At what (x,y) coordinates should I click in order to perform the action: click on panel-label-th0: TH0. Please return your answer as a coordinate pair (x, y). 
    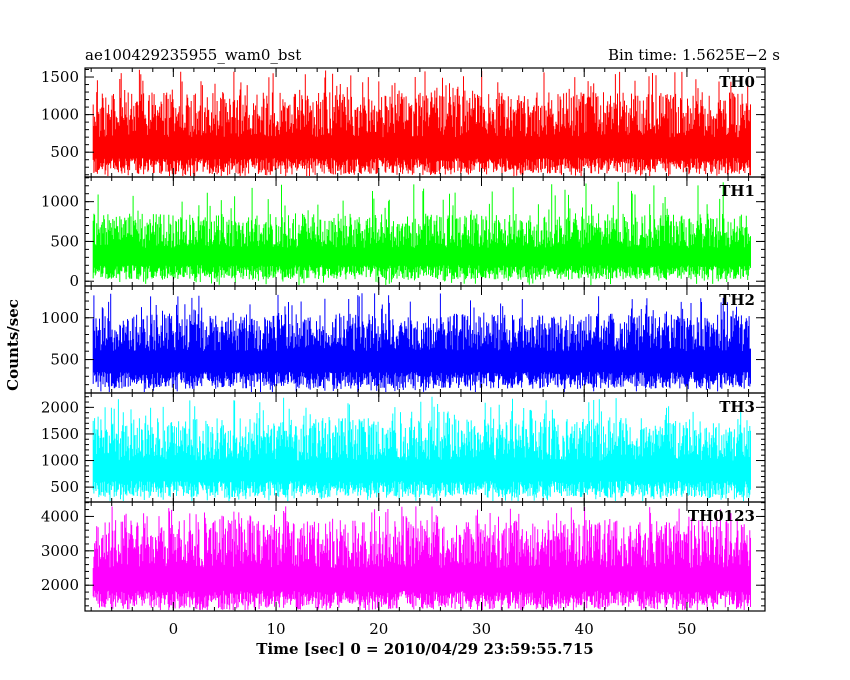
    Looking at the image, I should click on (737, 82).